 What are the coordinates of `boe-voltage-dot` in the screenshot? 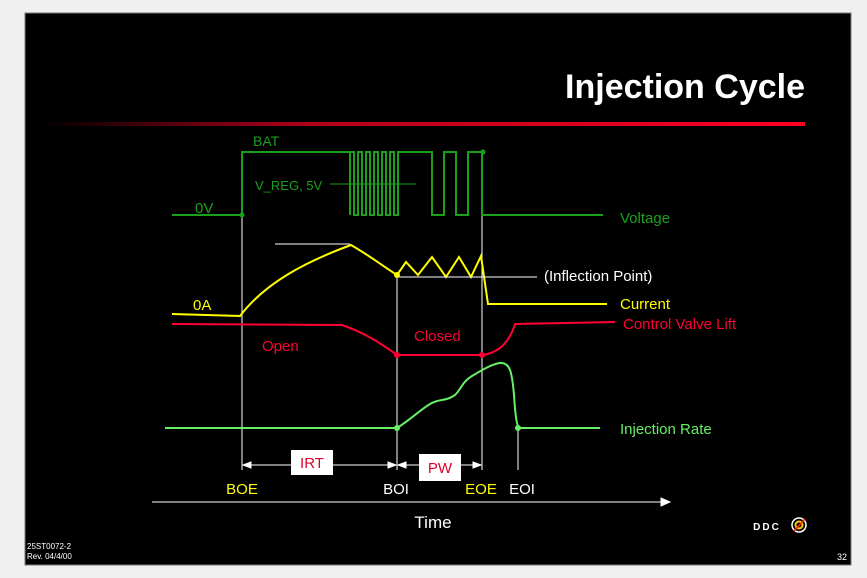 It's located at (242, 215).